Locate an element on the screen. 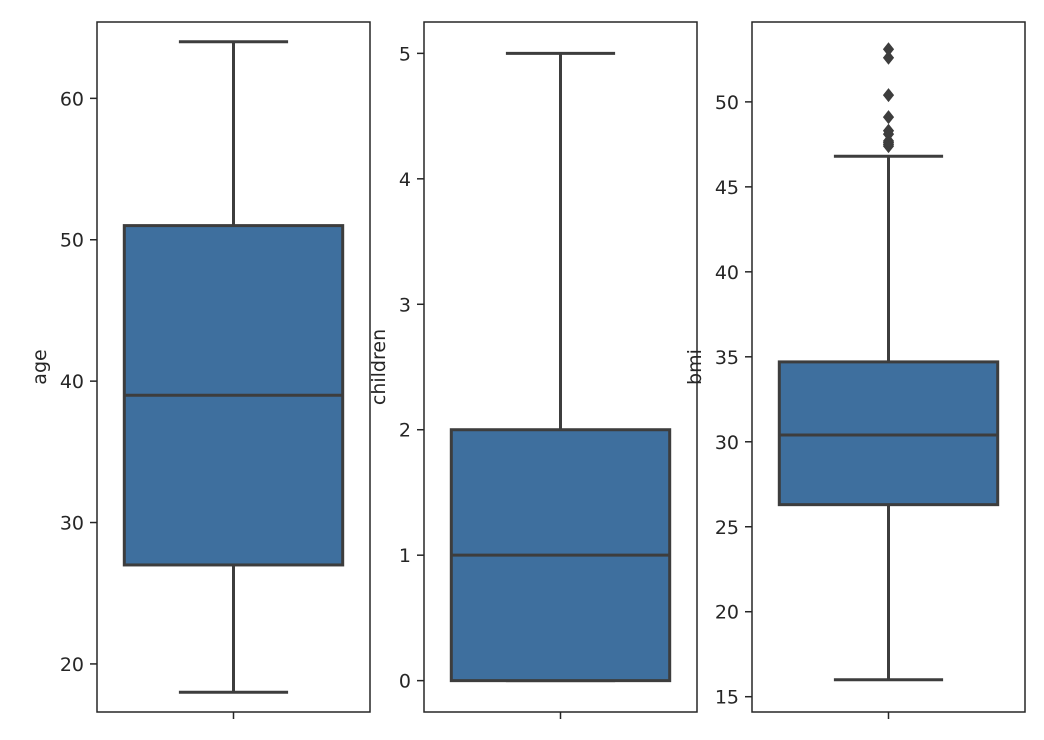 Image resolution: width=1044 pixels, height=740 pixels. y-tick-label: 25 is located at coordinates (727, 528).